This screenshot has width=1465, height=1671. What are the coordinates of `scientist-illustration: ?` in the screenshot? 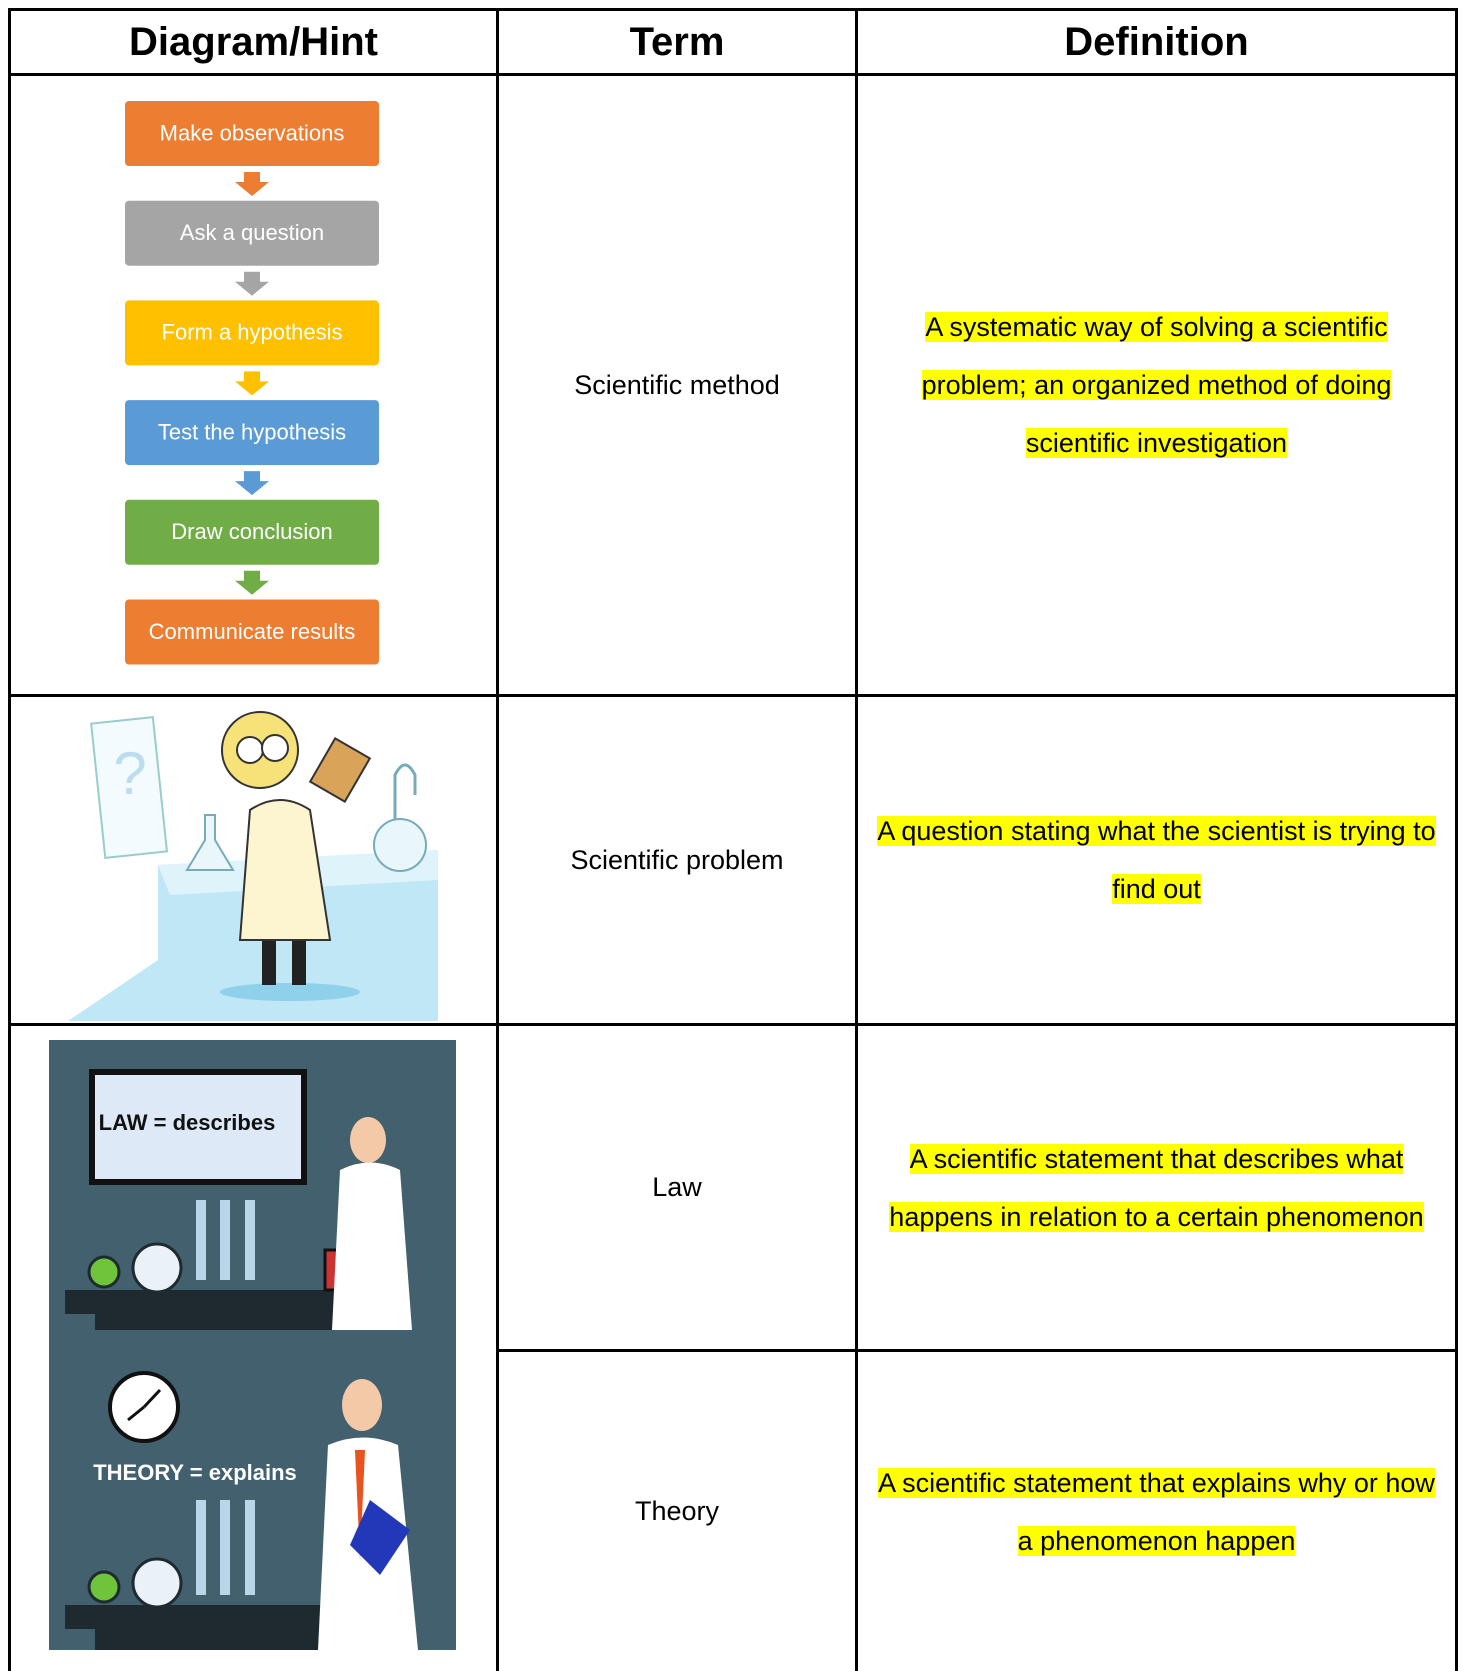 It's located at (253, 859).